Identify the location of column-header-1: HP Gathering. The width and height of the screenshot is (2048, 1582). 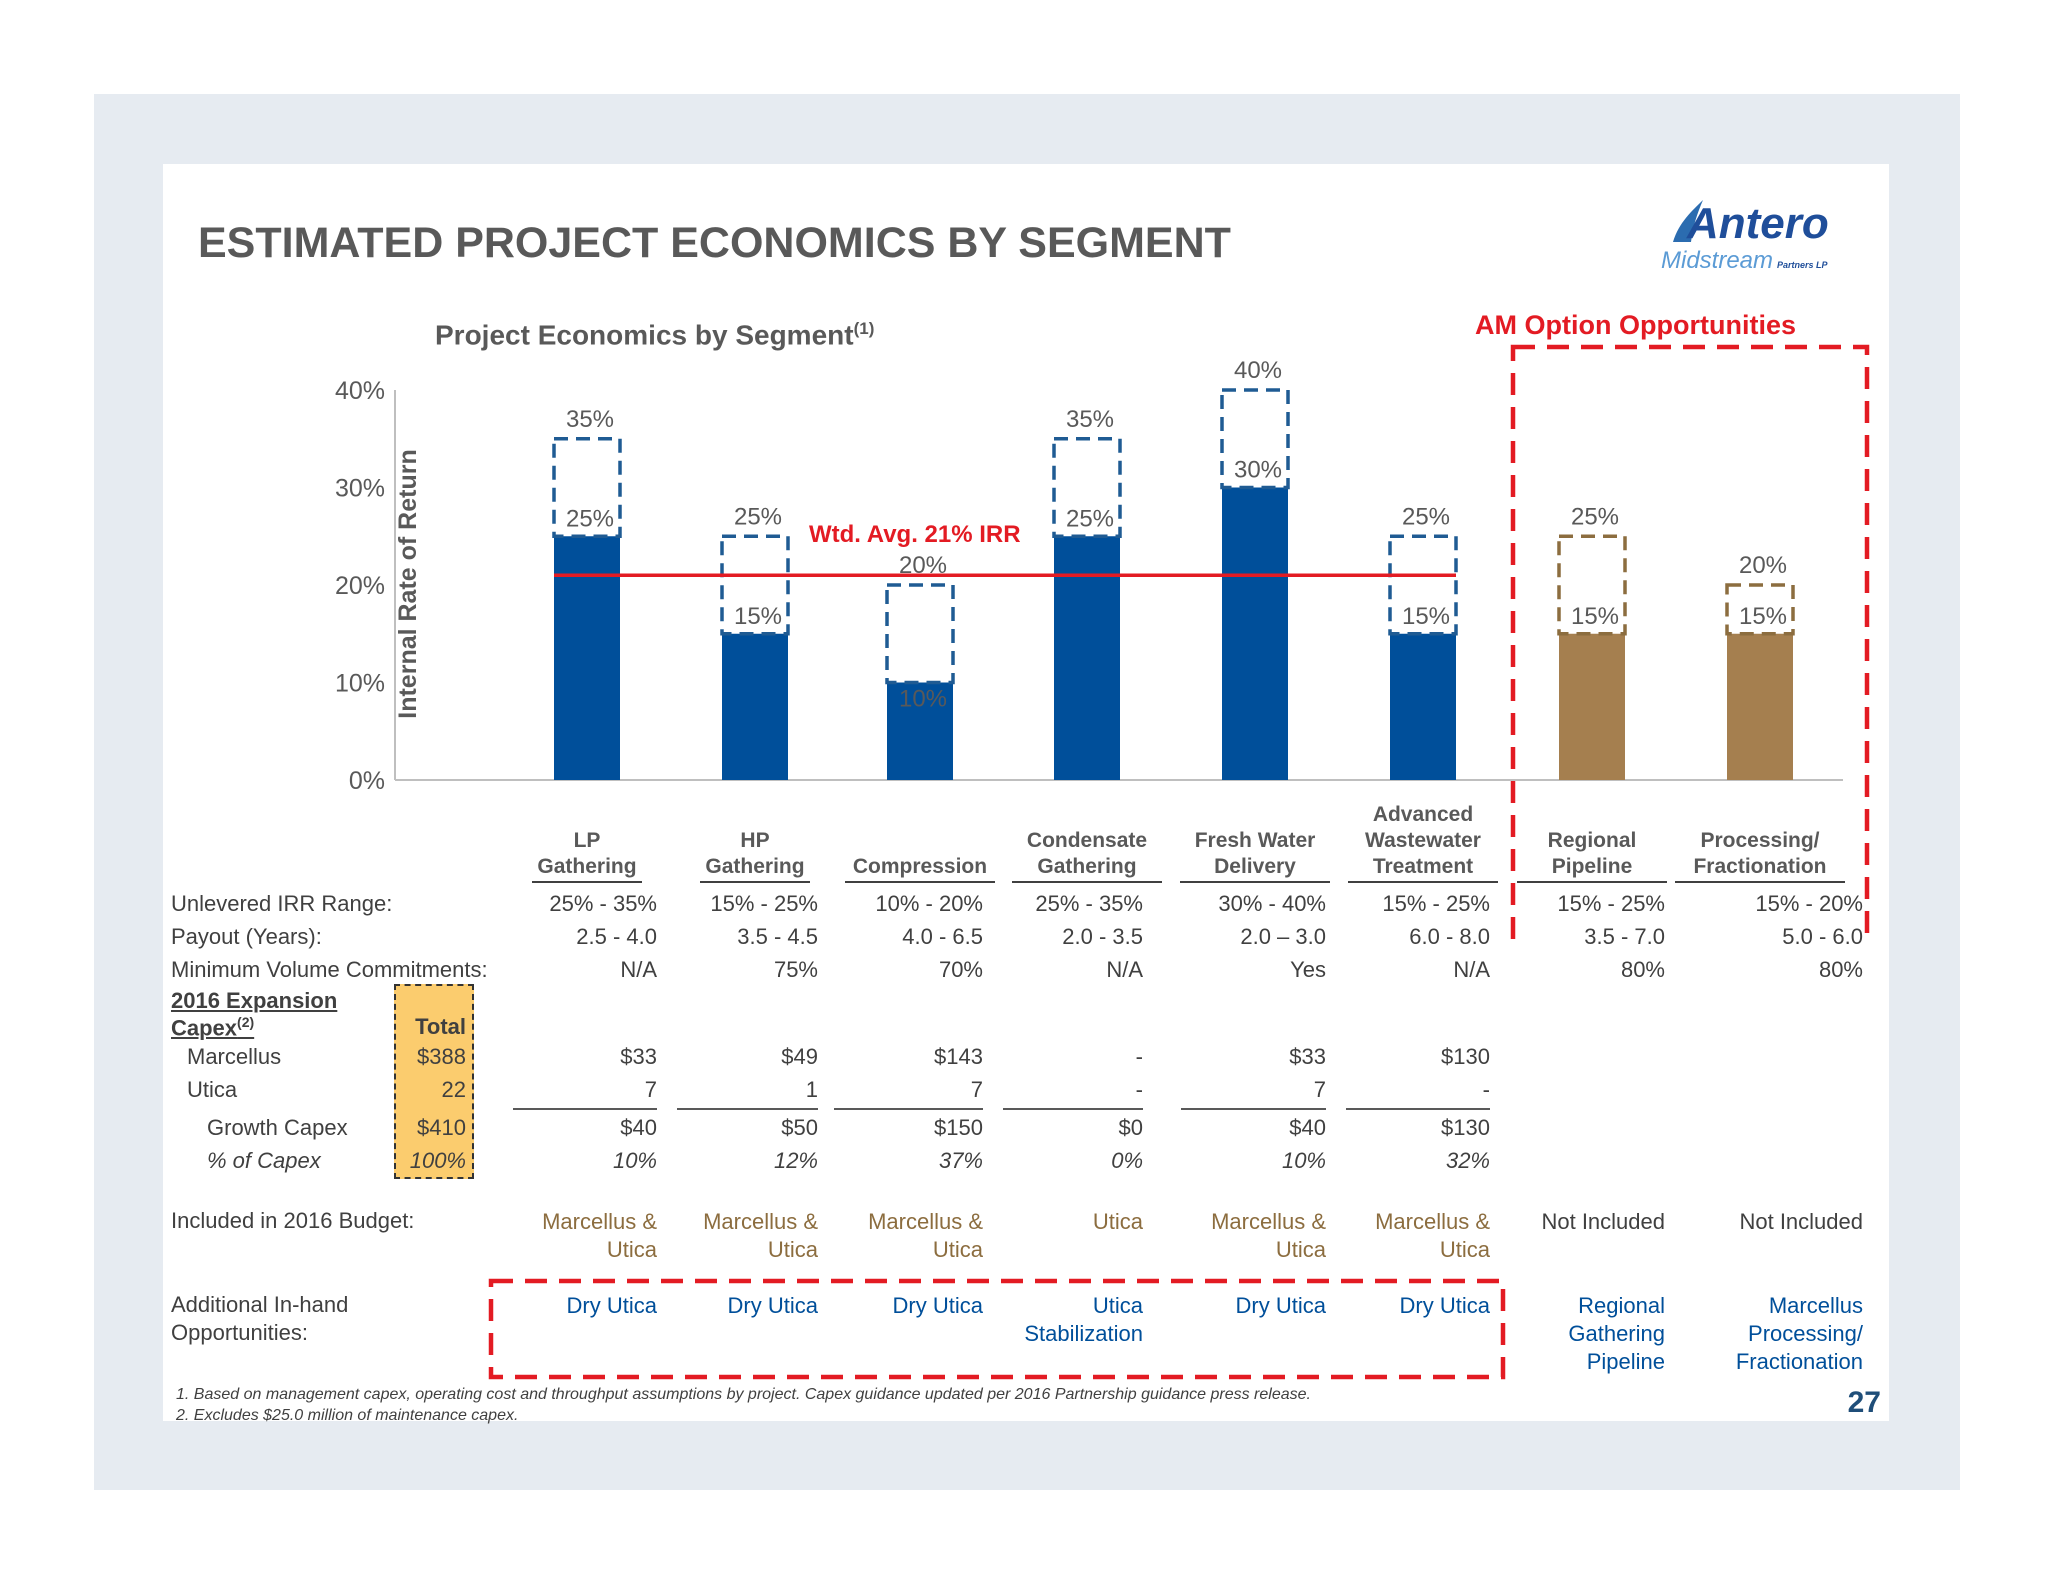
(755, 854).